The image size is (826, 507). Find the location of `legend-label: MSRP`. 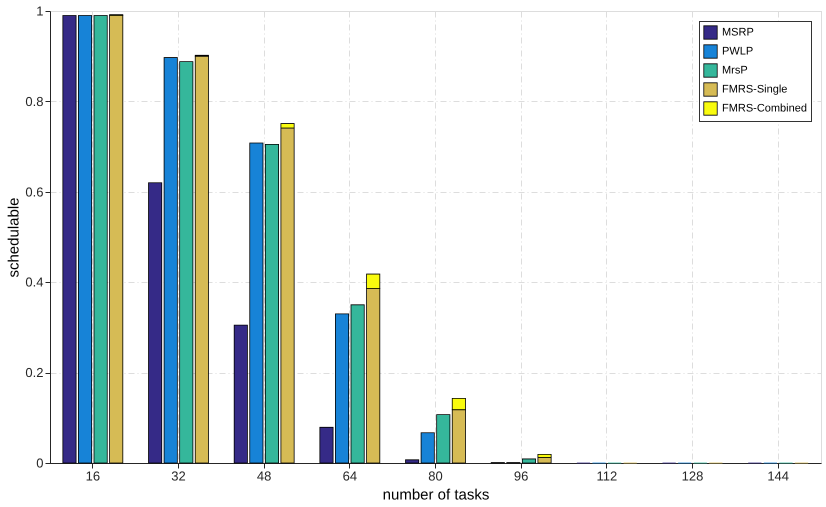

legend-label: MSRP is located at coordinates (738, 32).